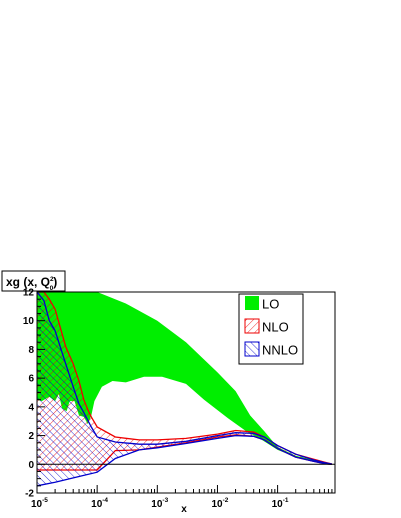  Describe the element at coordinates (31, 350) in the screenshot. I see `y-tick-label: 8` at that location.